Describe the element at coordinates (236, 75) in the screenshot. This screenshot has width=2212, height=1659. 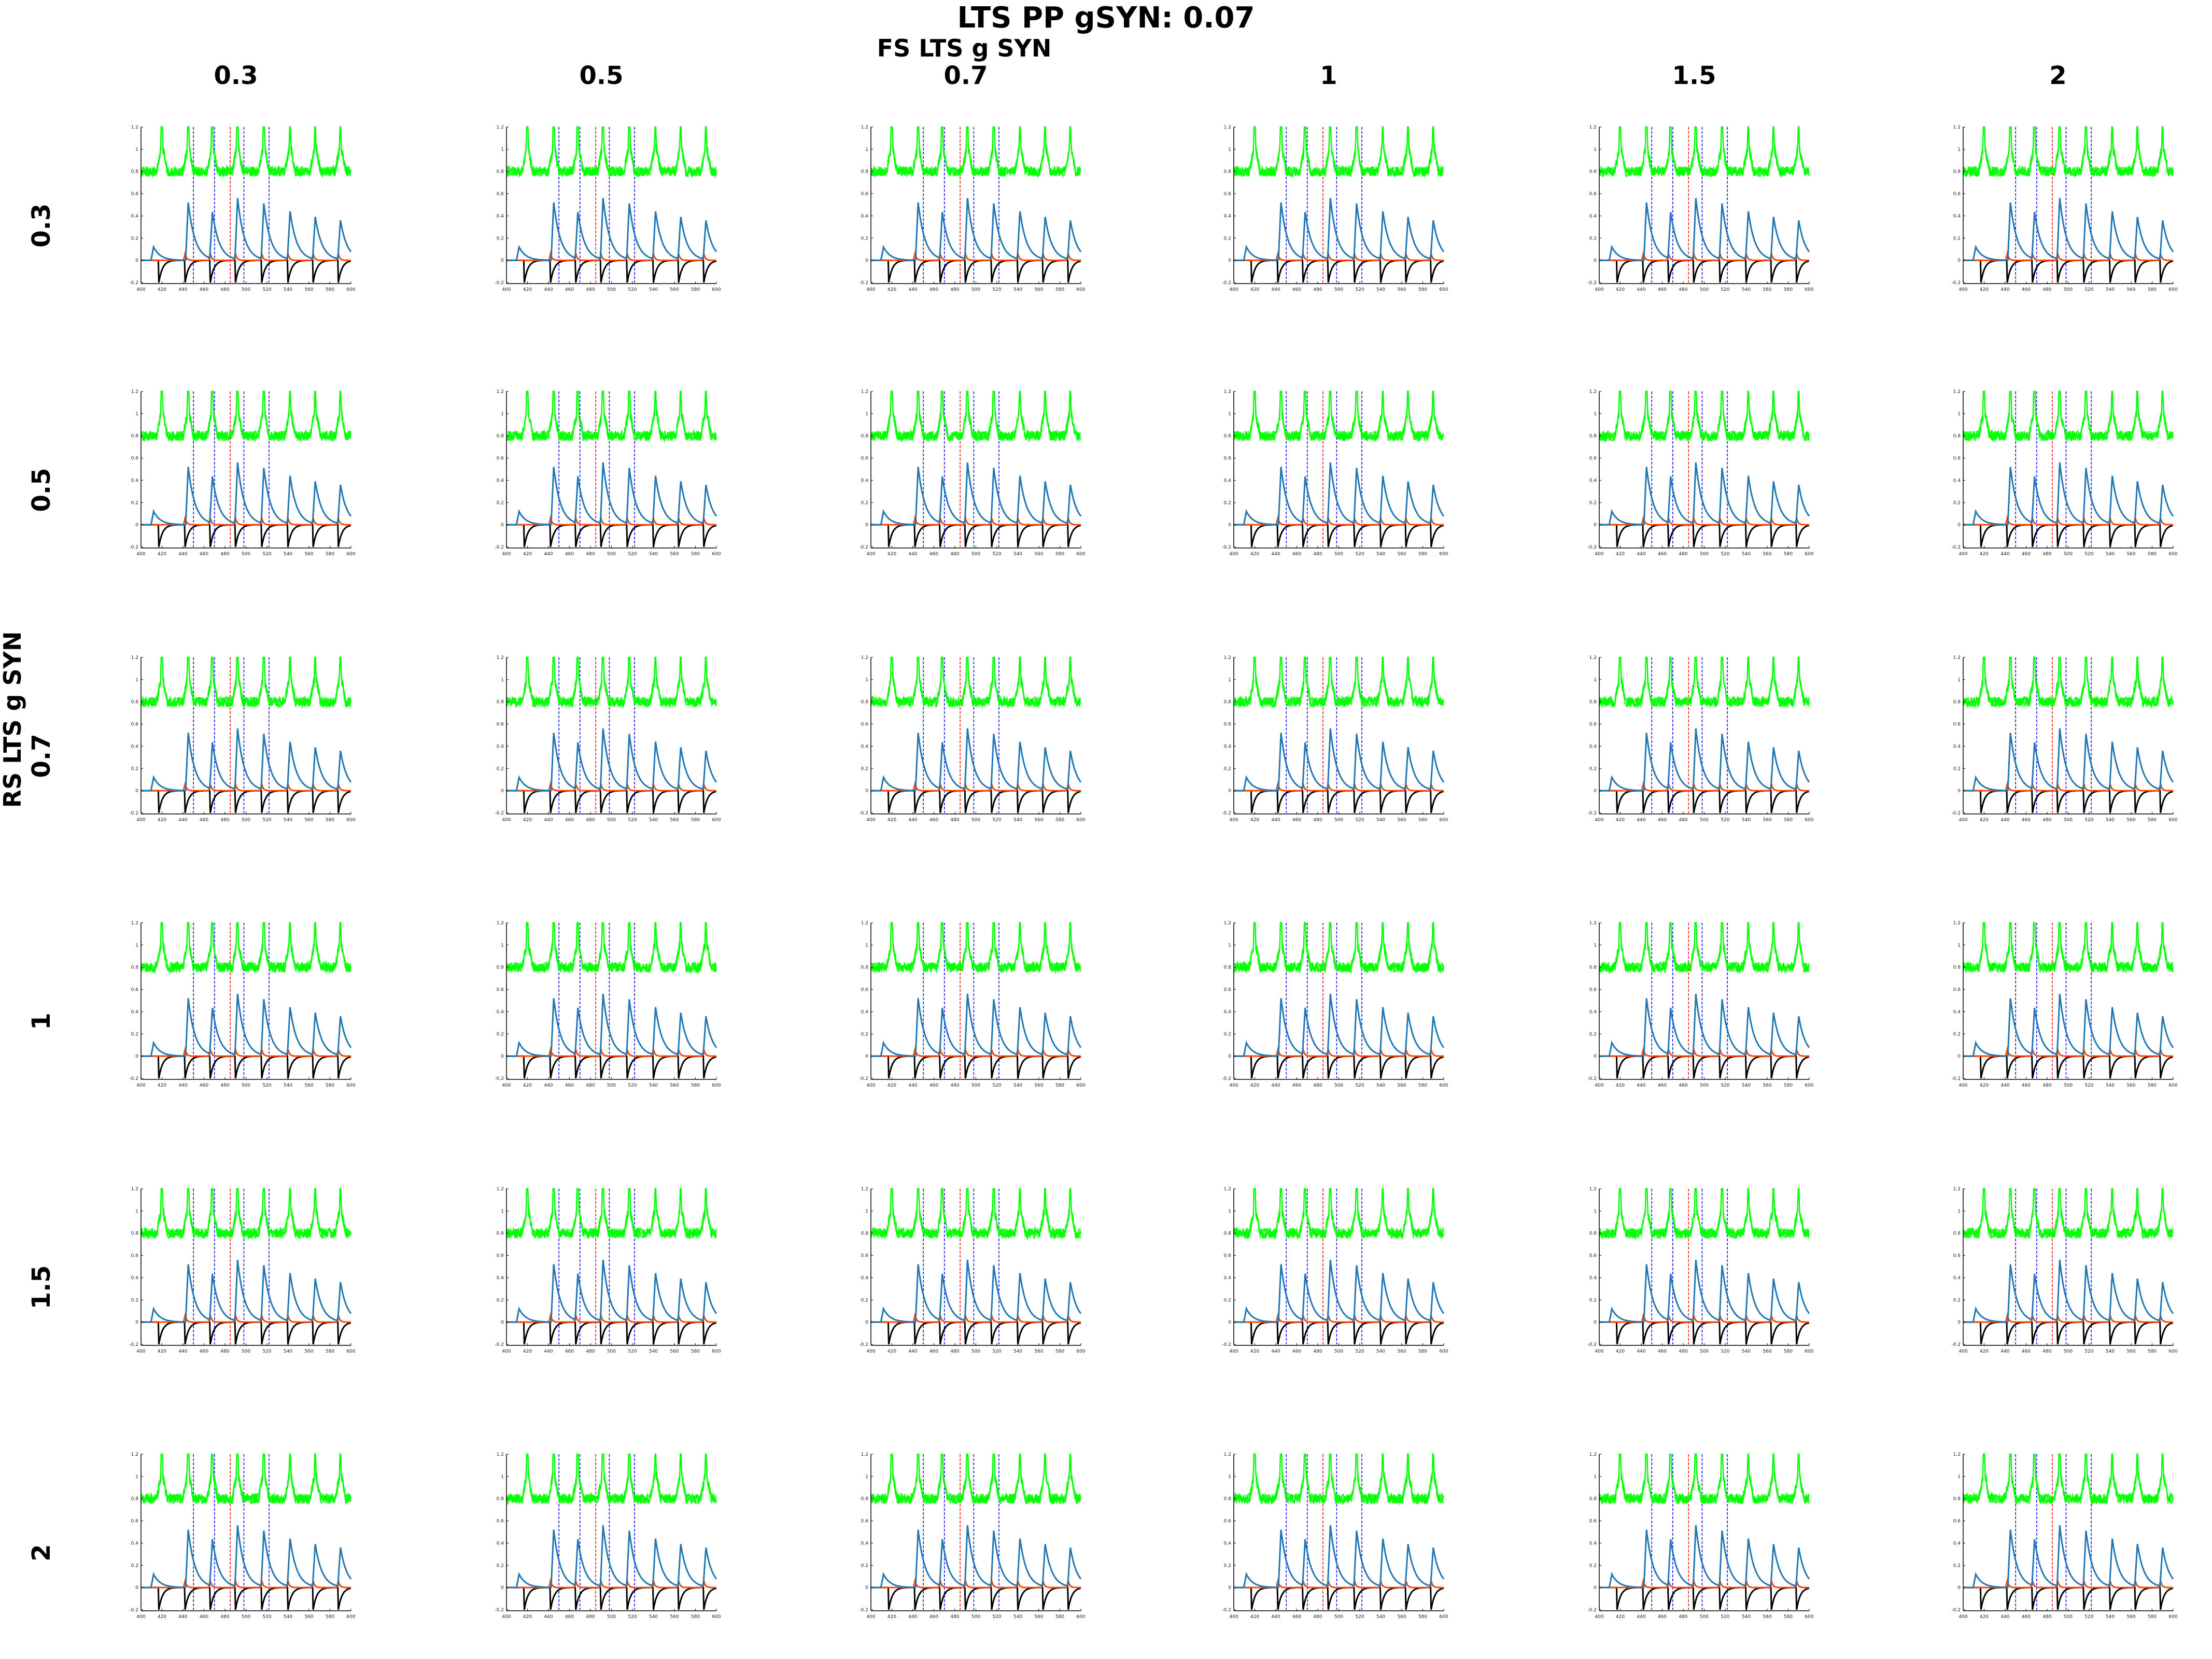
I see `column-header: 0.3` at that location.